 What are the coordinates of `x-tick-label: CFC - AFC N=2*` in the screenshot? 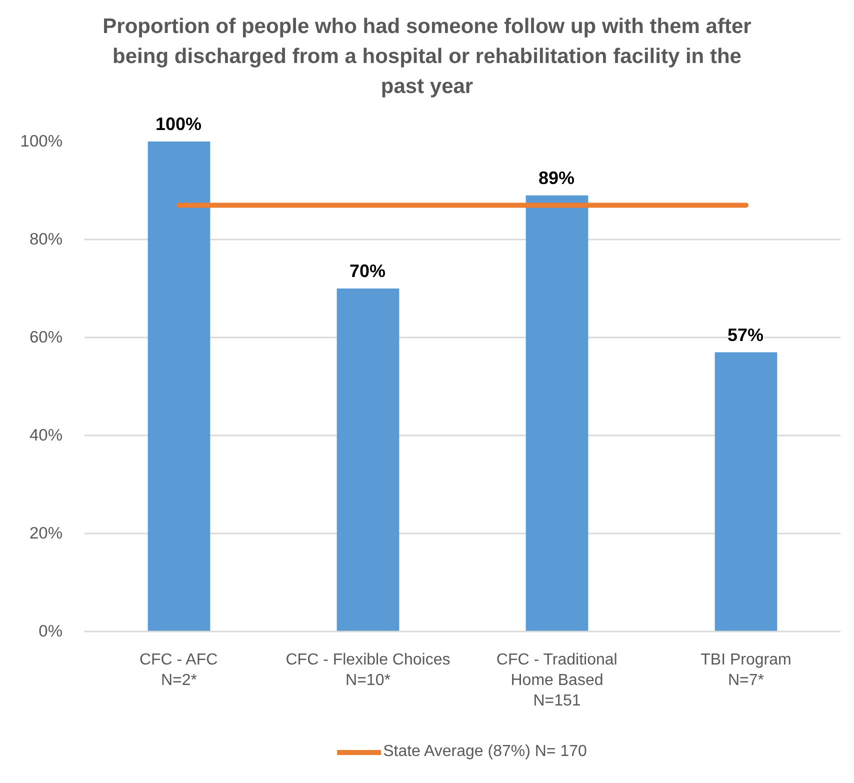 It's located at (178, 670).